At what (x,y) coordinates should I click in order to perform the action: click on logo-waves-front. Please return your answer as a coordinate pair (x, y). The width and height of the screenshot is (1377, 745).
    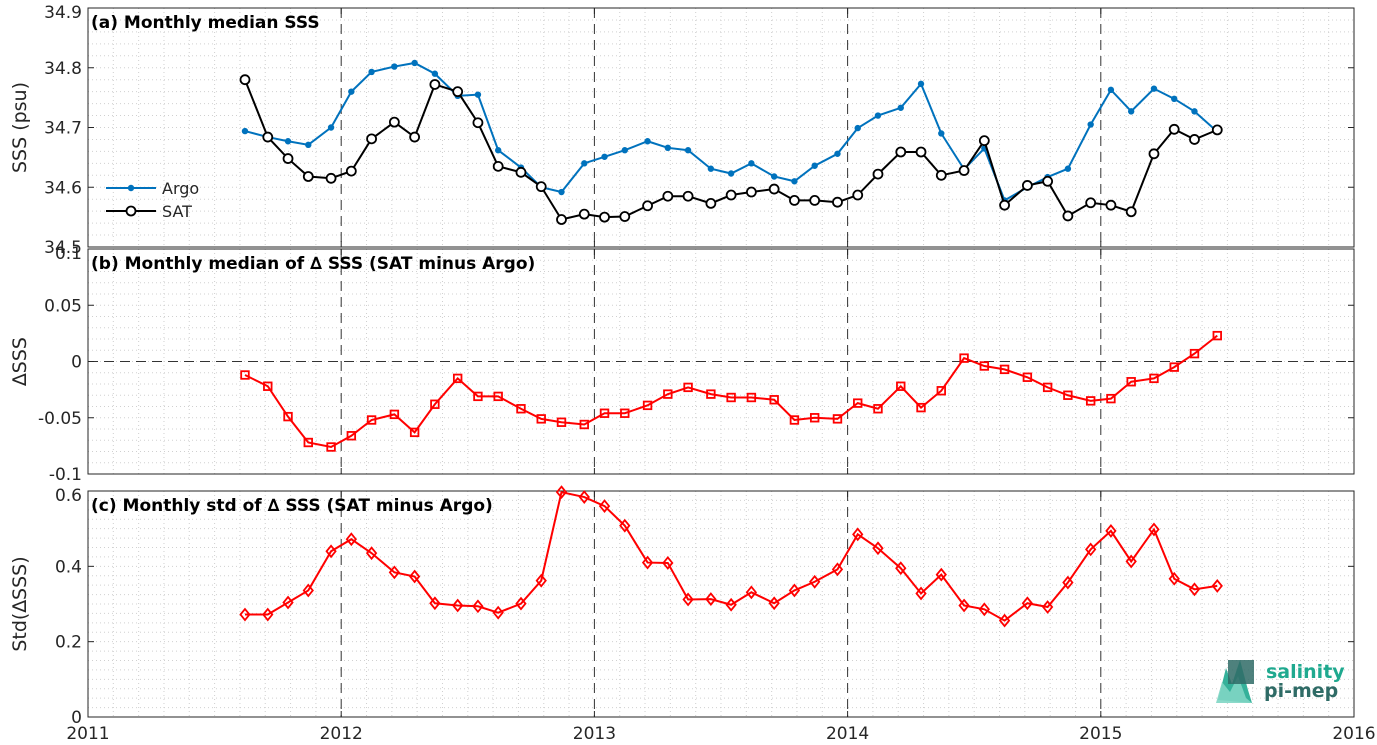
    Looking at the image, I should click on (1234, 689).